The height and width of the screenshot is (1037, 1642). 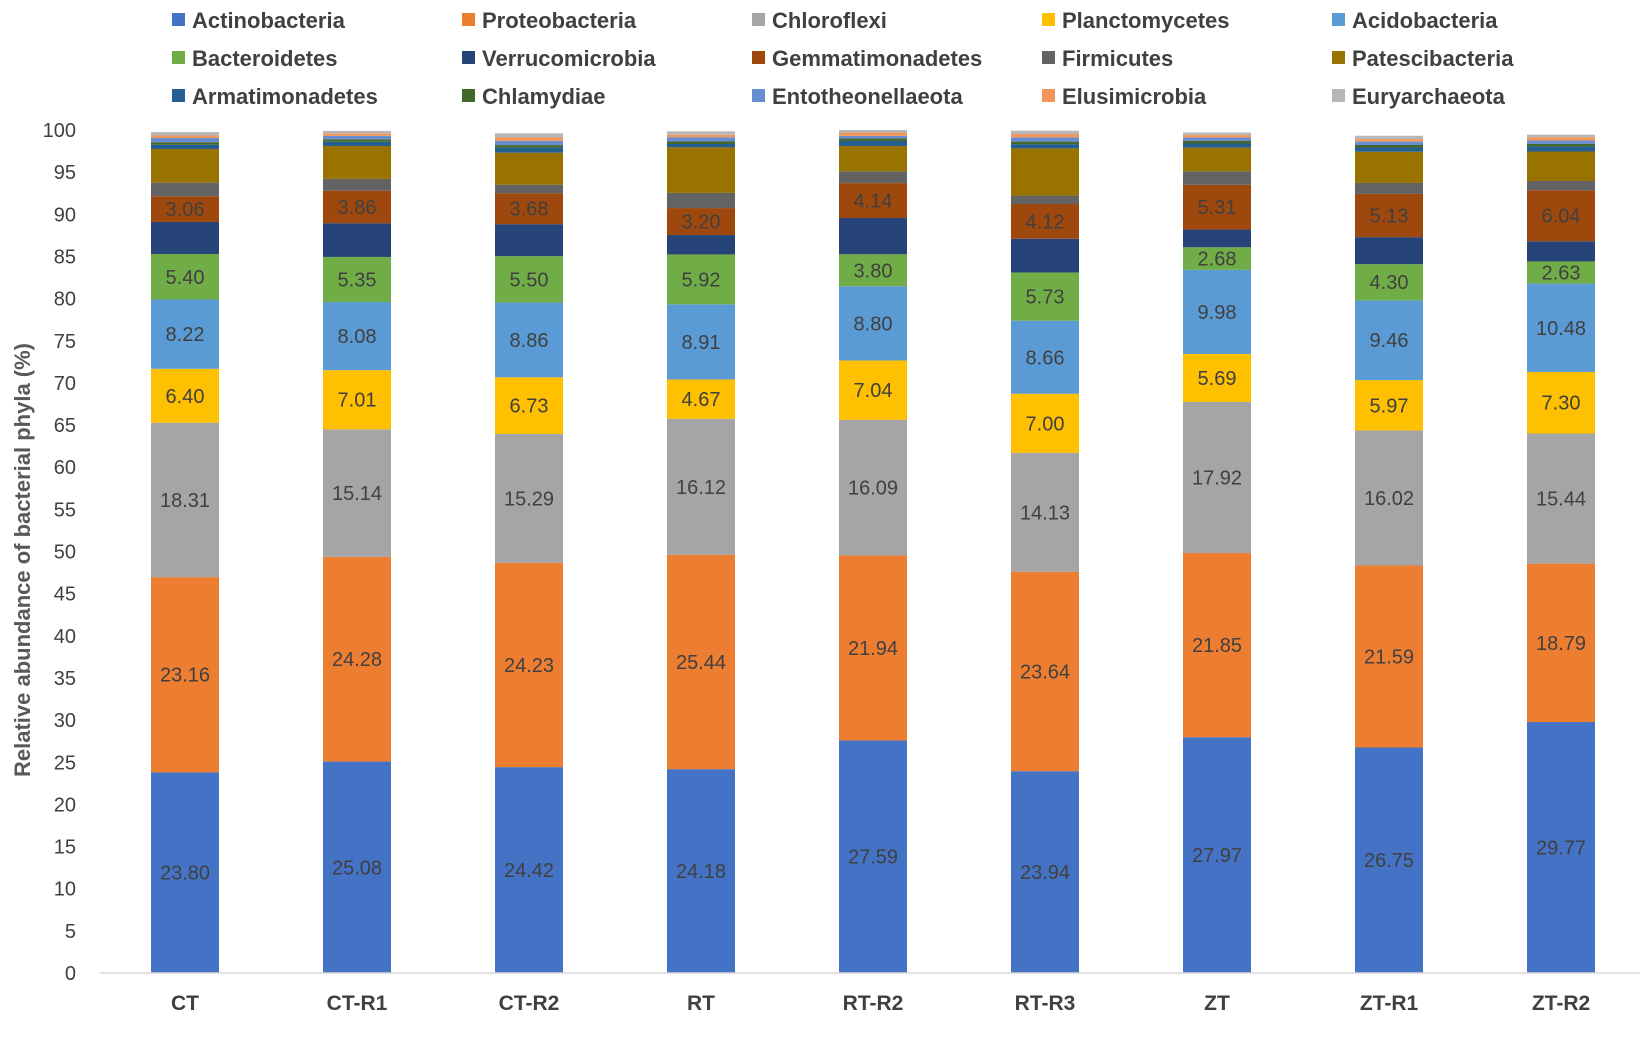 I want to click on data-label-planctomycetes: 6.40, so click(x=185, y=397).